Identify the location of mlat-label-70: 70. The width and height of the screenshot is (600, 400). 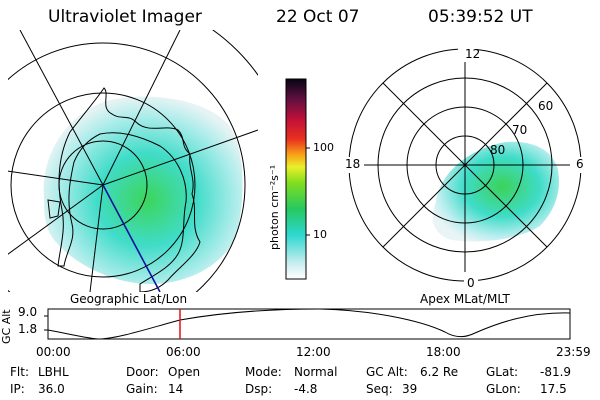
(520, 130).